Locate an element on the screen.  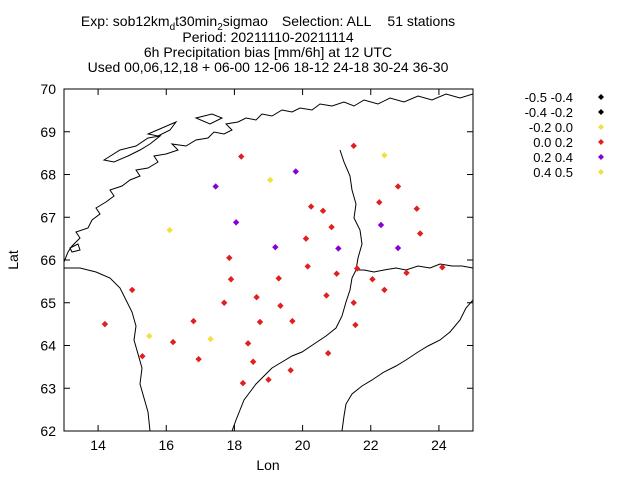
y-tick-label: 67 is located at coordinates (48, 217).